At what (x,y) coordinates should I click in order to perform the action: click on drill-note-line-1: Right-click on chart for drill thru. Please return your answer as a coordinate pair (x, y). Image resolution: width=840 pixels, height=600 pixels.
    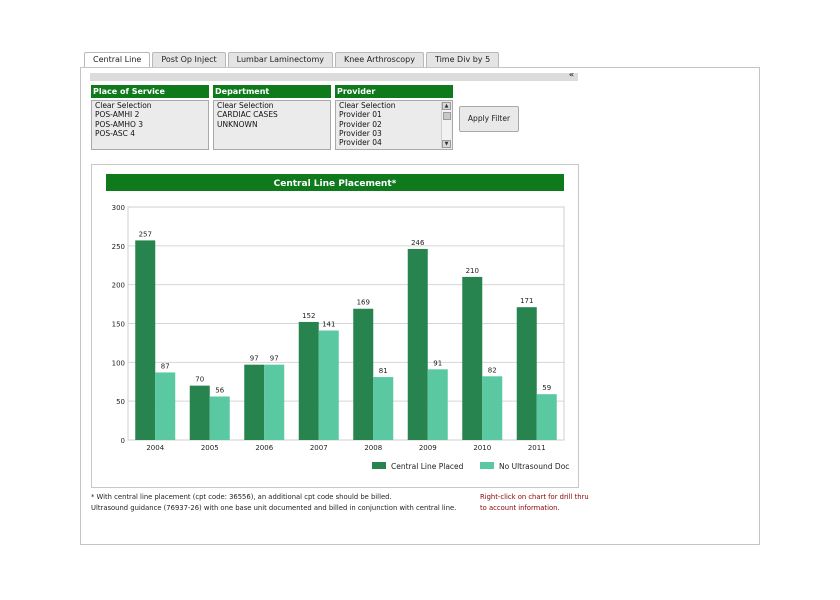
    Looking at the image, I should click on (534, 497).